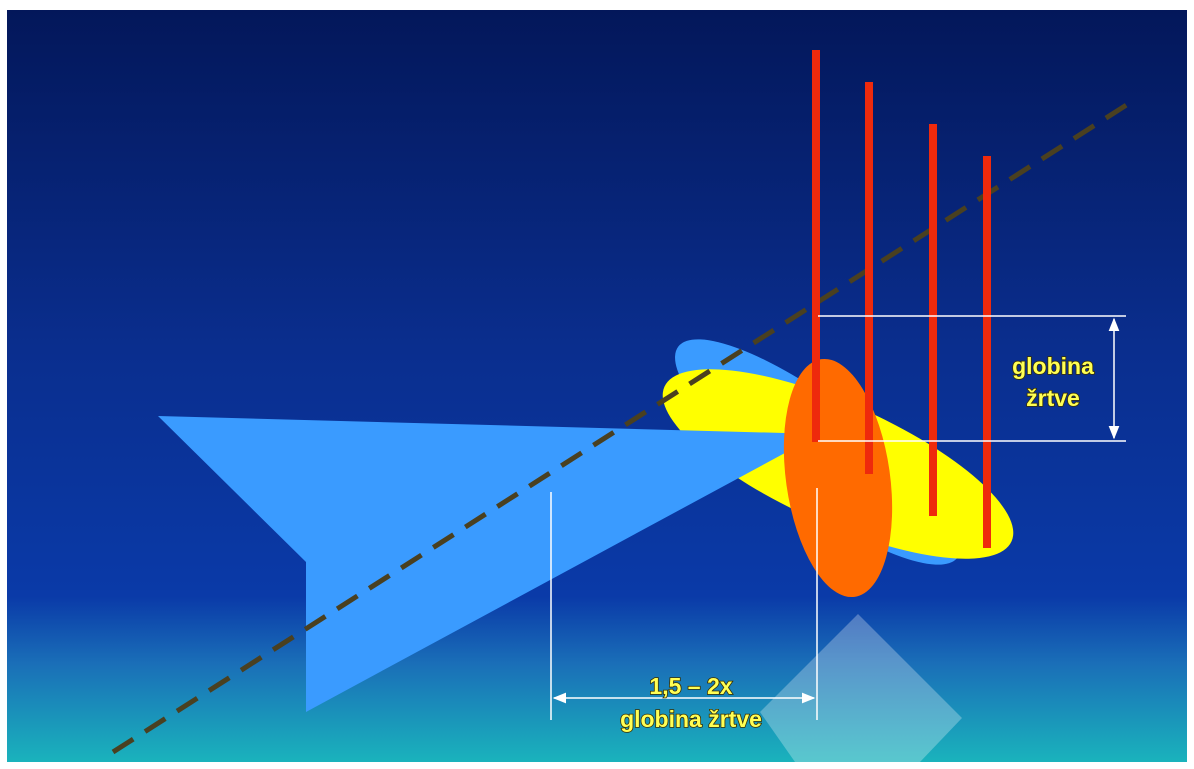 Image resolution: width=1194 pixels, height=769 pixels. Describe the element at coordinates (972, 378) in the screenshot. I see `depth-dimension` at that location.